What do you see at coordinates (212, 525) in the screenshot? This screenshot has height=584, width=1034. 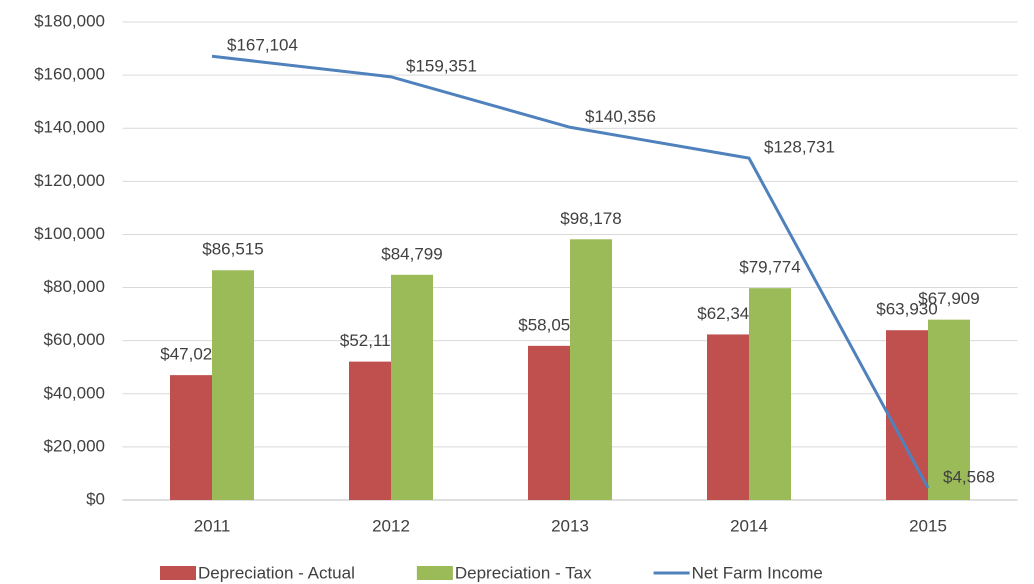 I see `x-tick-label: 2011` at bounding box center [212, 525].